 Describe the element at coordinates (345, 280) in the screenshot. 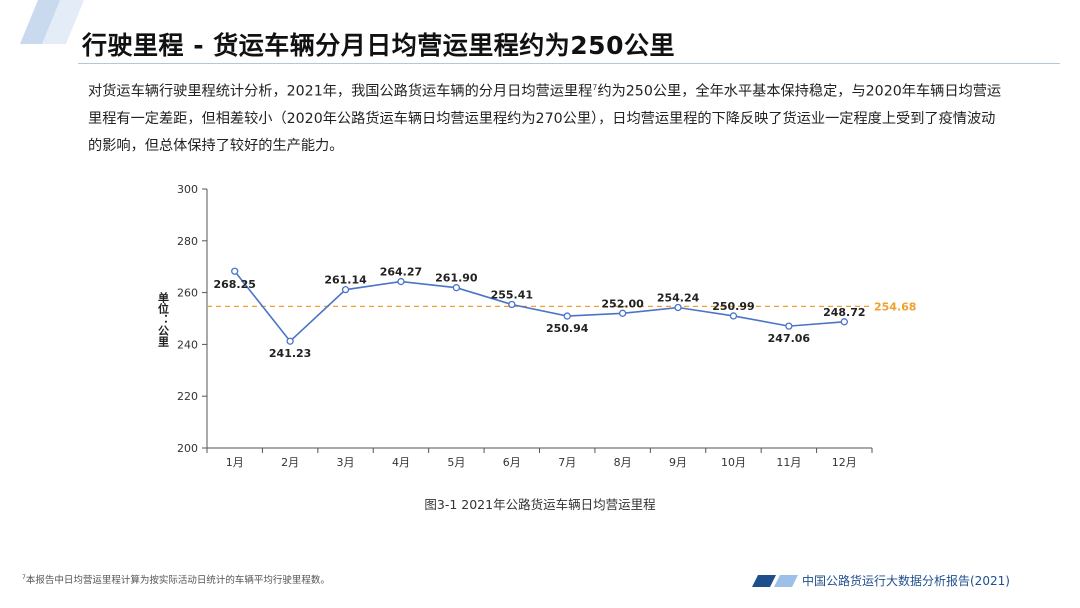

I see `data-label: 261.14` at that location.